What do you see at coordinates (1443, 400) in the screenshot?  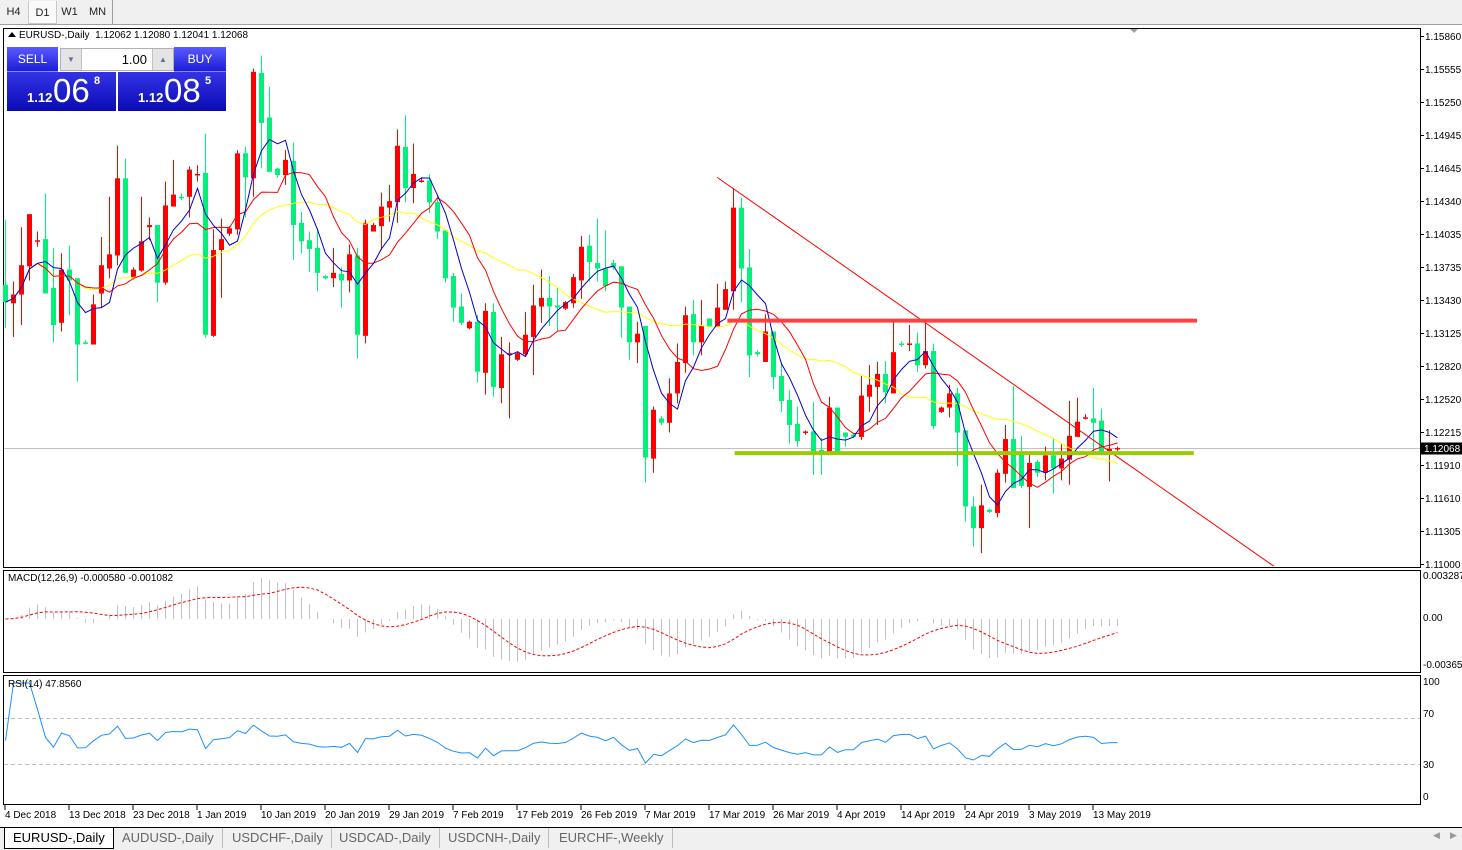 I see `price-axis-label: 1.12520` at bounding box center [1443, 400].